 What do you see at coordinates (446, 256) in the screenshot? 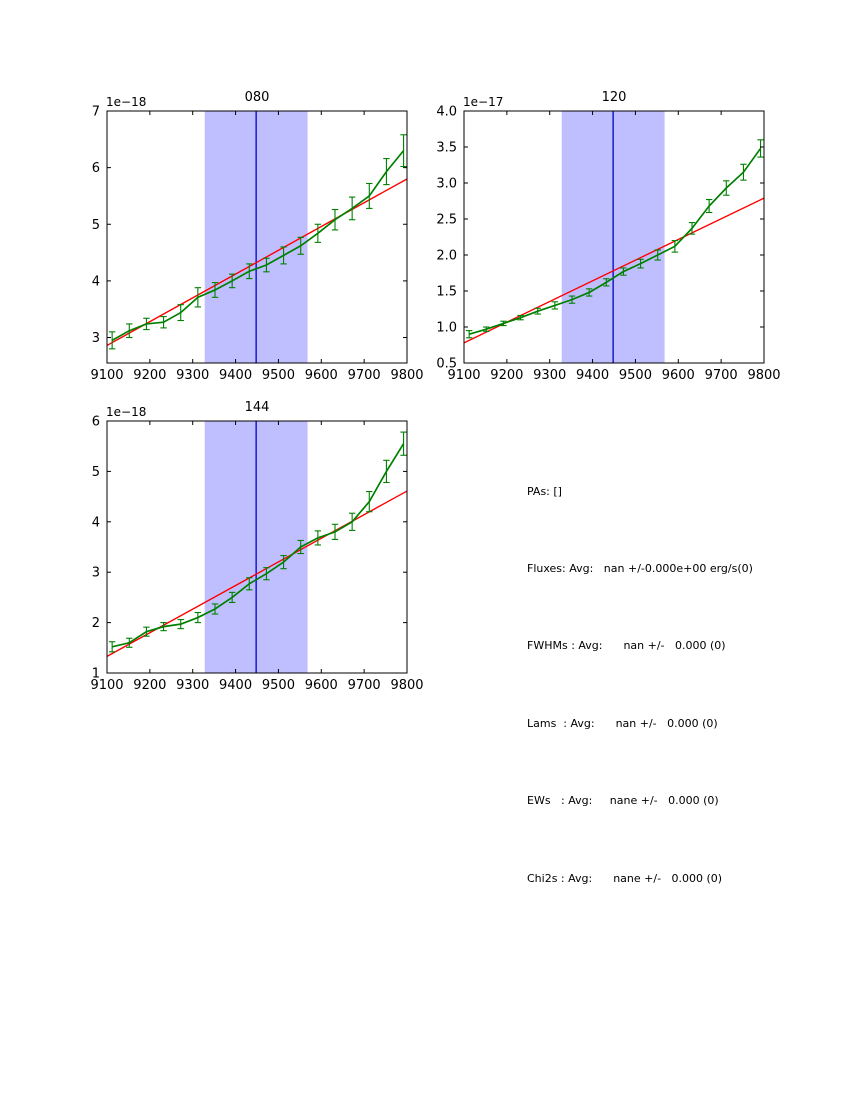
I see `y-tick-label: 2.0` at bounding box center [446, 256].